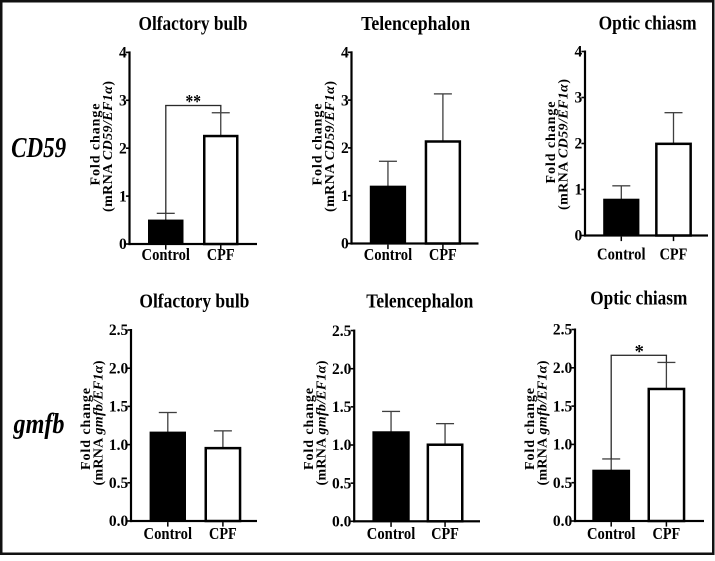 The width and height of the screenshot is (715, 561). I want to click on svg-text: CD59, so click(38, 148).